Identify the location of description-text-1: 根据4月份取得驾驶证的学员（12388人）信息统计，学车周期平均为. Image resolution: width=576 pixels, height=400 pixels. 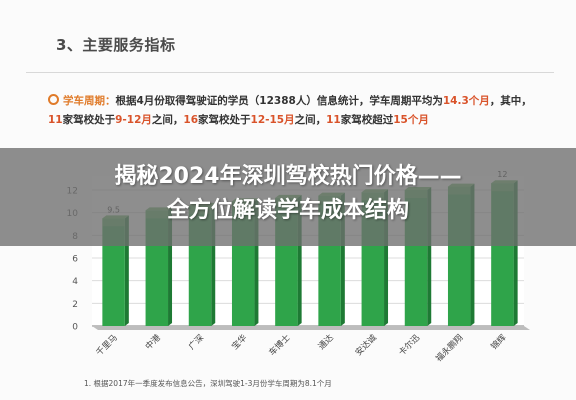
(279, 101).